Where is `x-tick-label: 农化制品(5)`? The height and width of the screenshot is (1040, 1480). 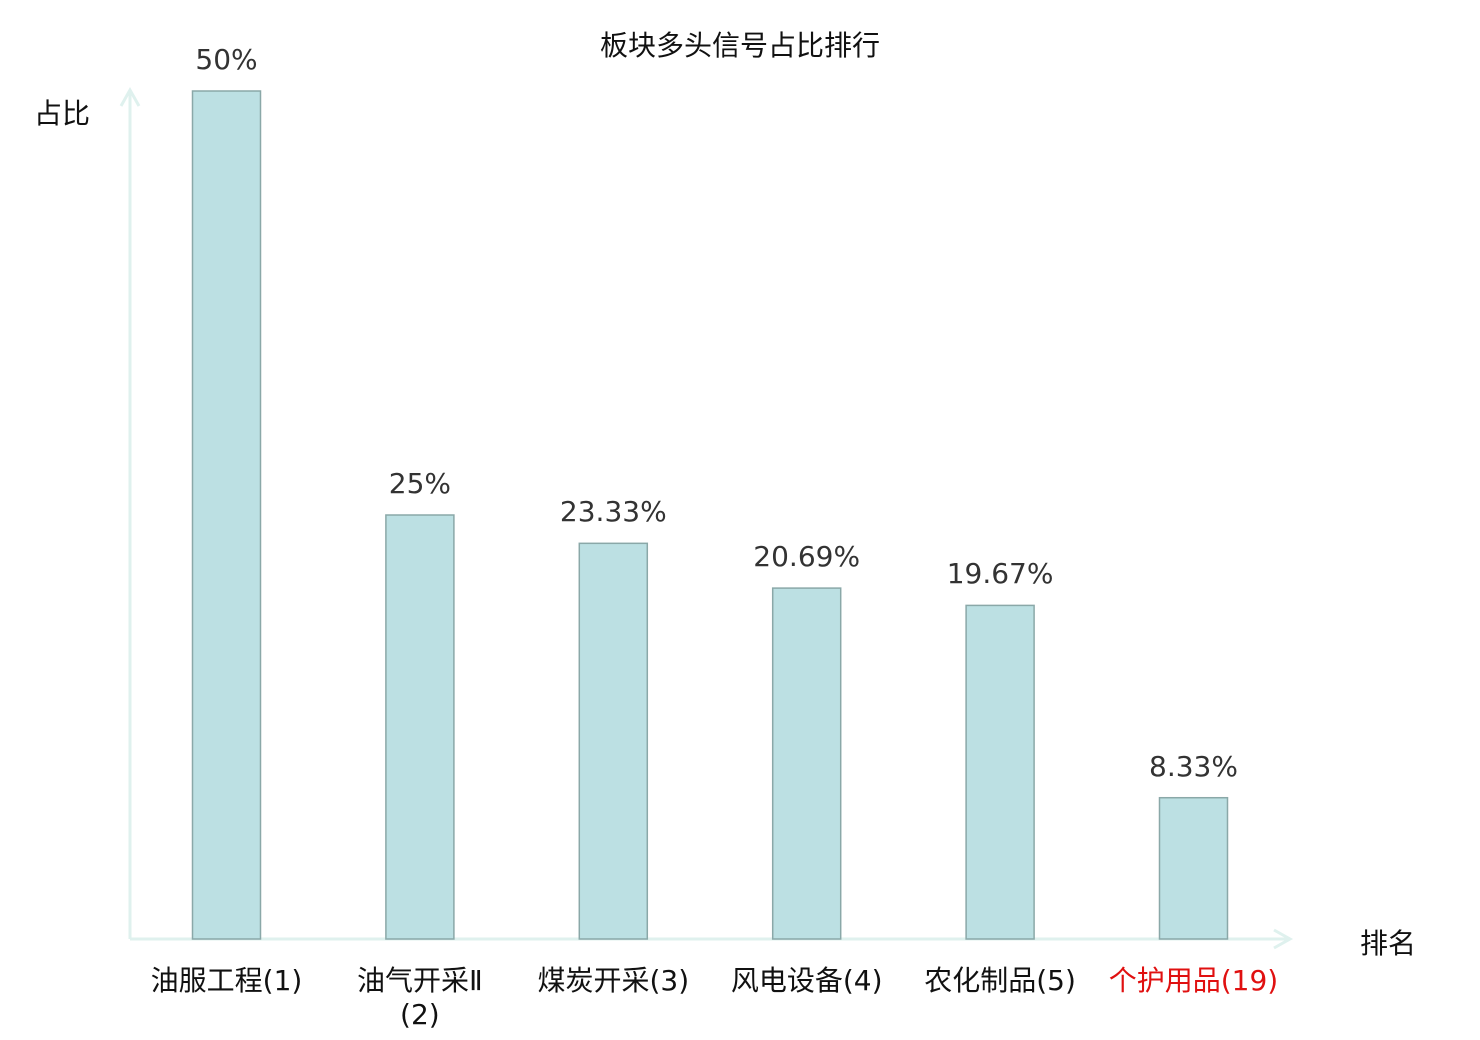
x-tick-label: 农化制品(5) is located at coordinates (1000, 980).